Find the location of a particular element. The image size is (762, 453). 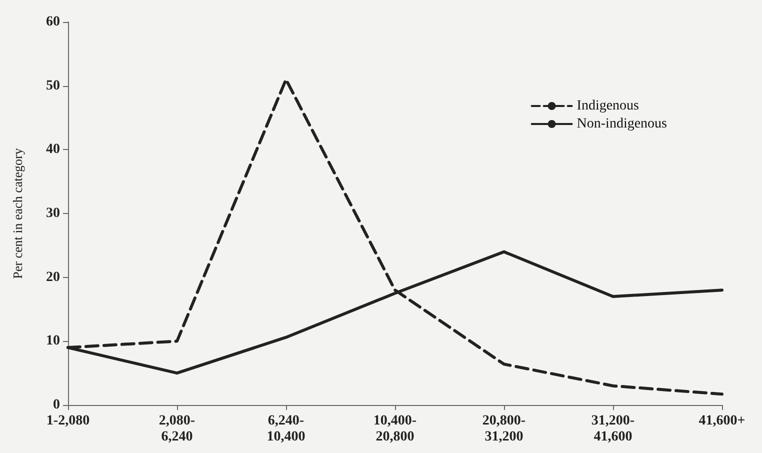

y-tick-label: 10 is located at coordinates (53, 341).